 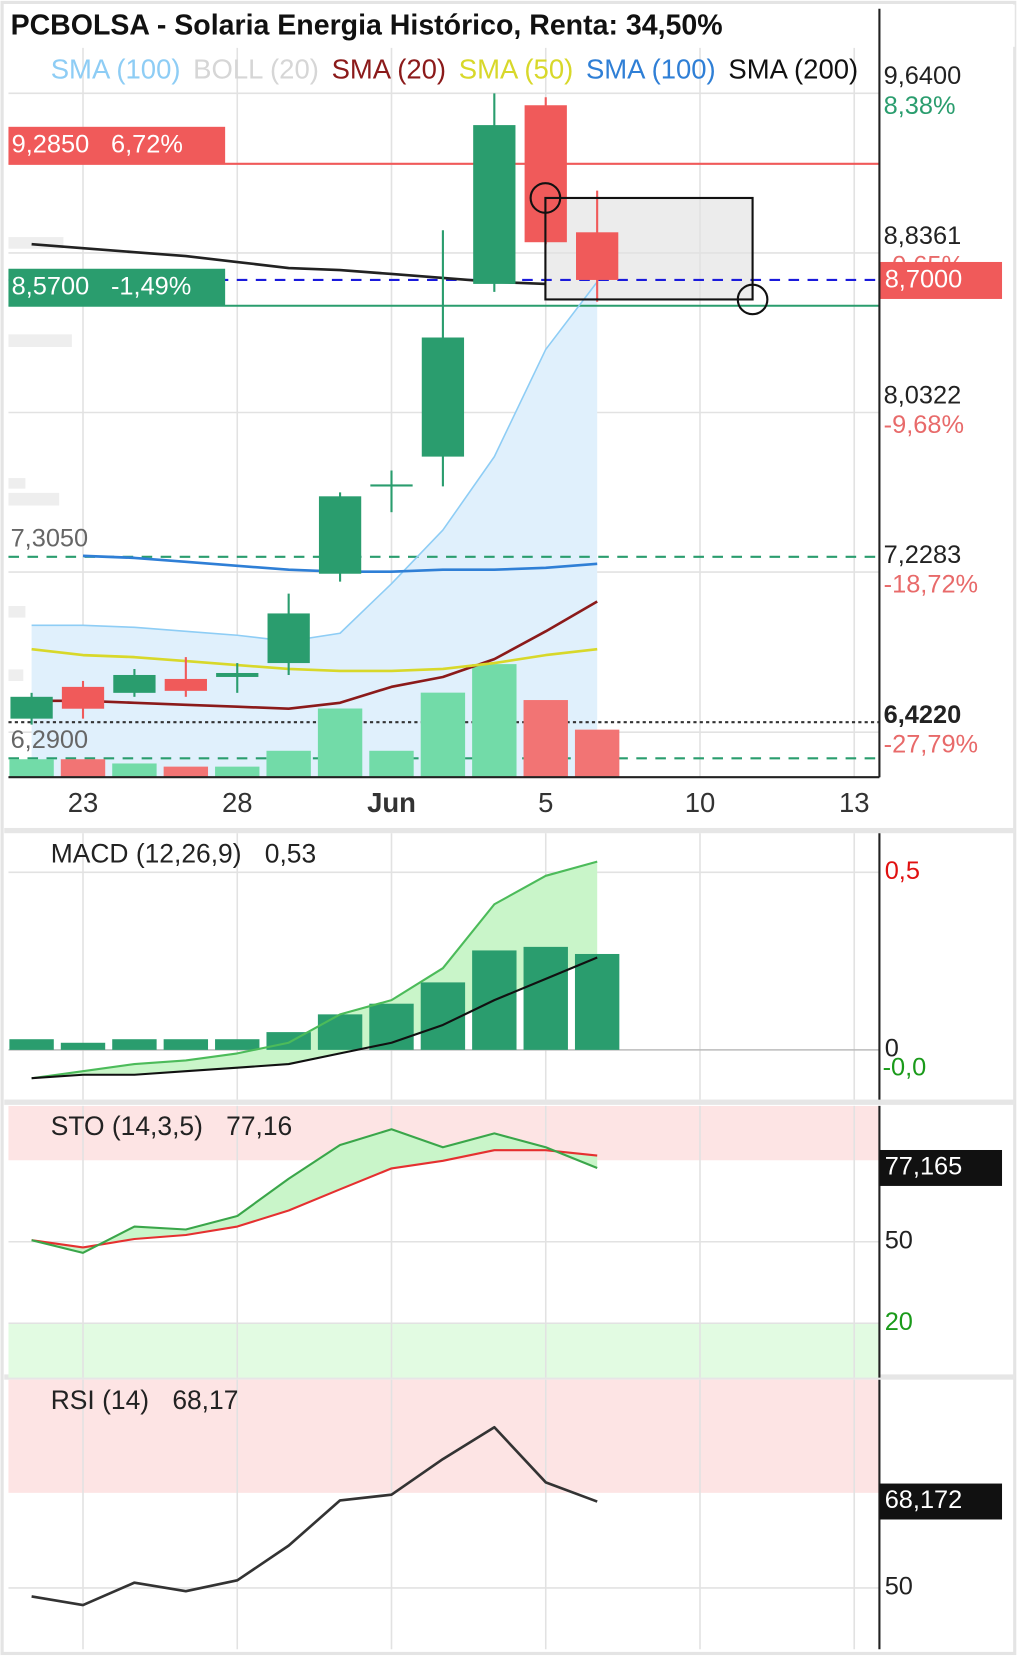 I want to click on panel-readout: 77,16, so click(x=259, y=1126).